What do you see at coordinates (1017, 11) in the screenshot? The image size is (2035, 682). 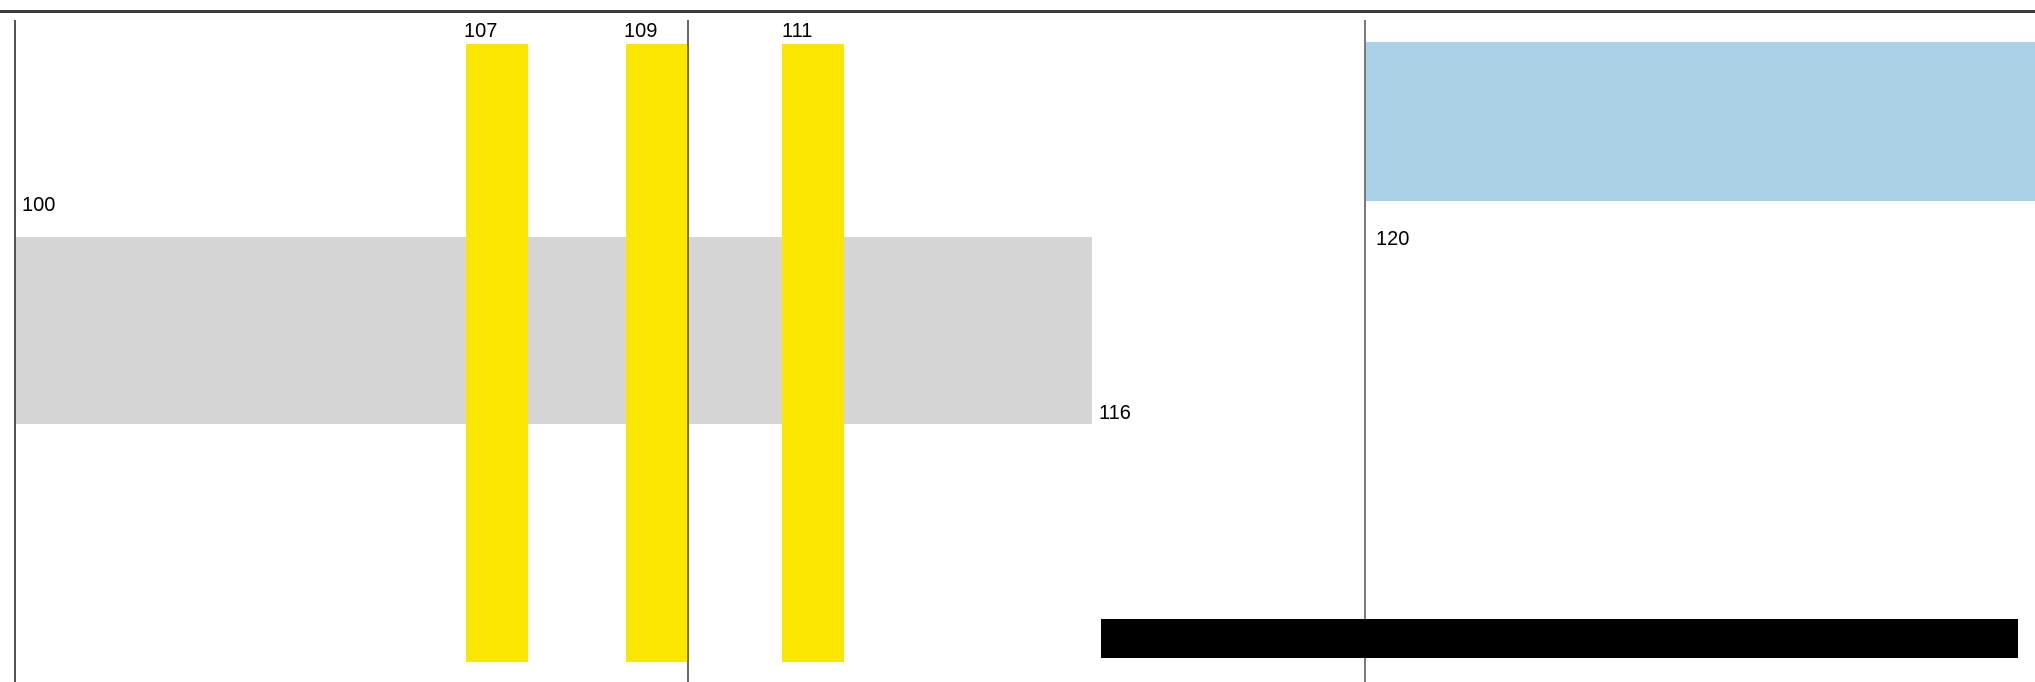 I see `top-border` at bounding box center [1017, 11].